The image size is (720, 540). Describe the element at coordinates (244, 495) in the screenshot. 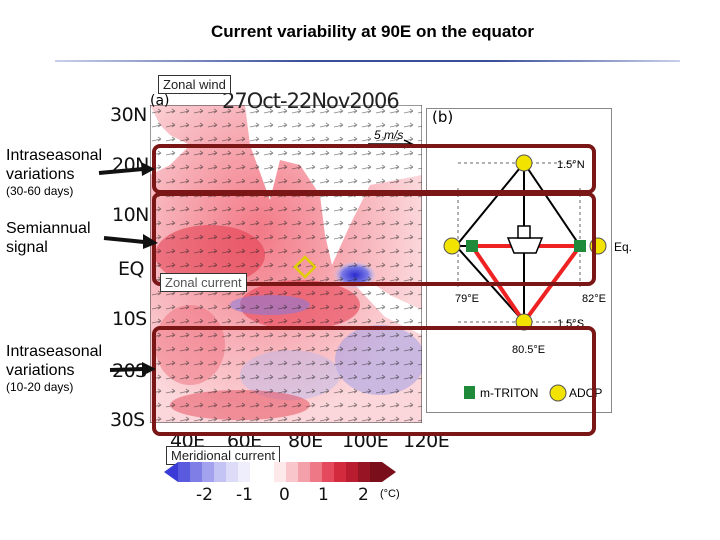

I see `colorbar-tick-minus1: -1` at that location.